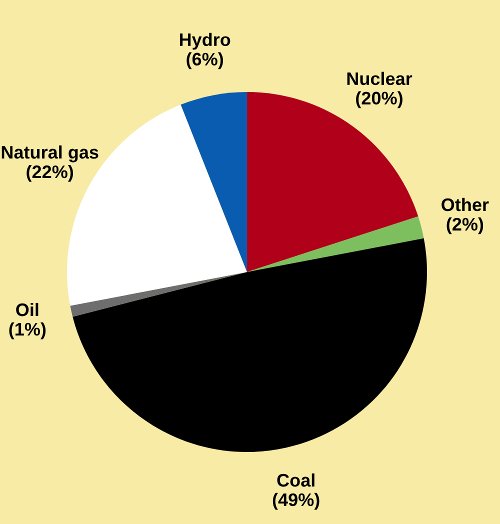 Image resolution: width=500 pixels, height=524 pixels. I want to click on slice-label: Hydro, so click(205, 41).